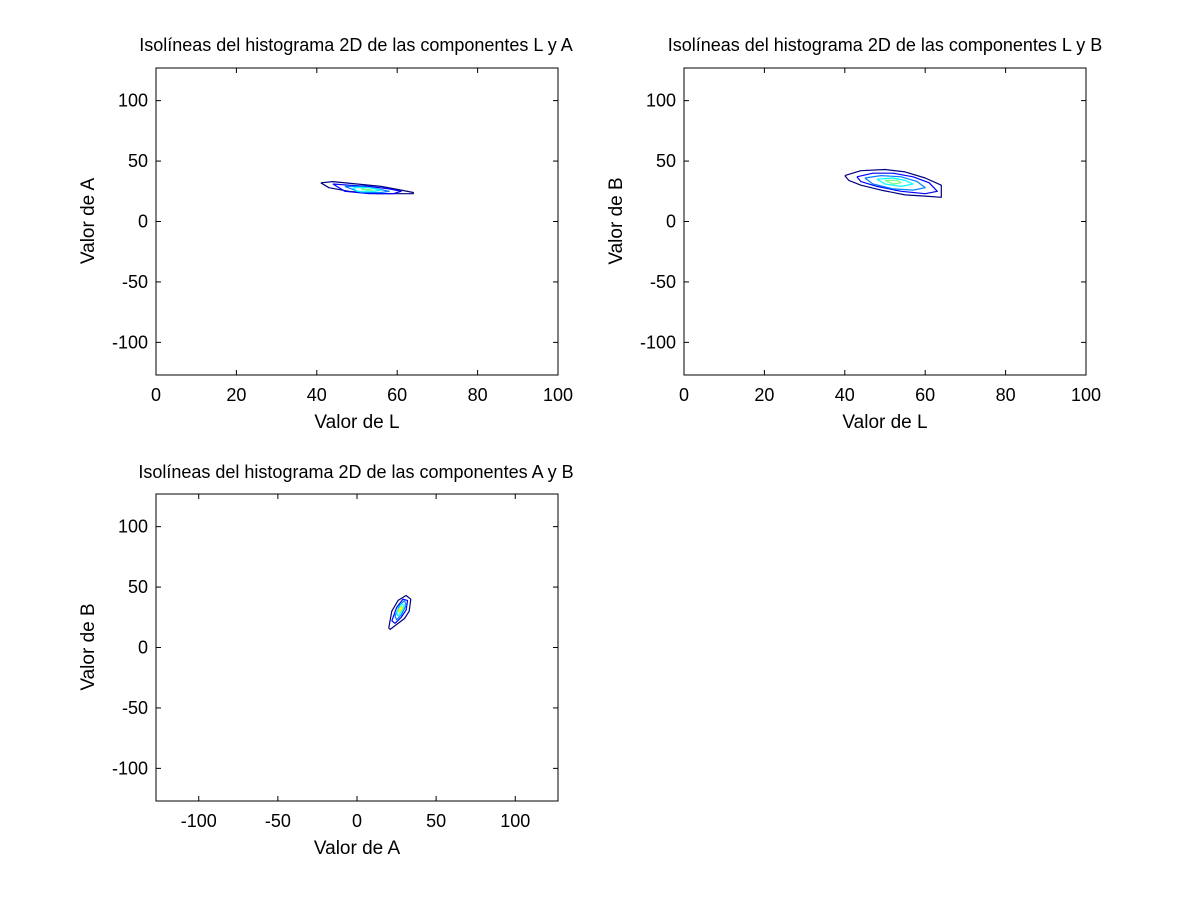  I want to click on axis-ticks: -100 -50 0 50 100 100 50 0 -50 -100, so click(335, 662).